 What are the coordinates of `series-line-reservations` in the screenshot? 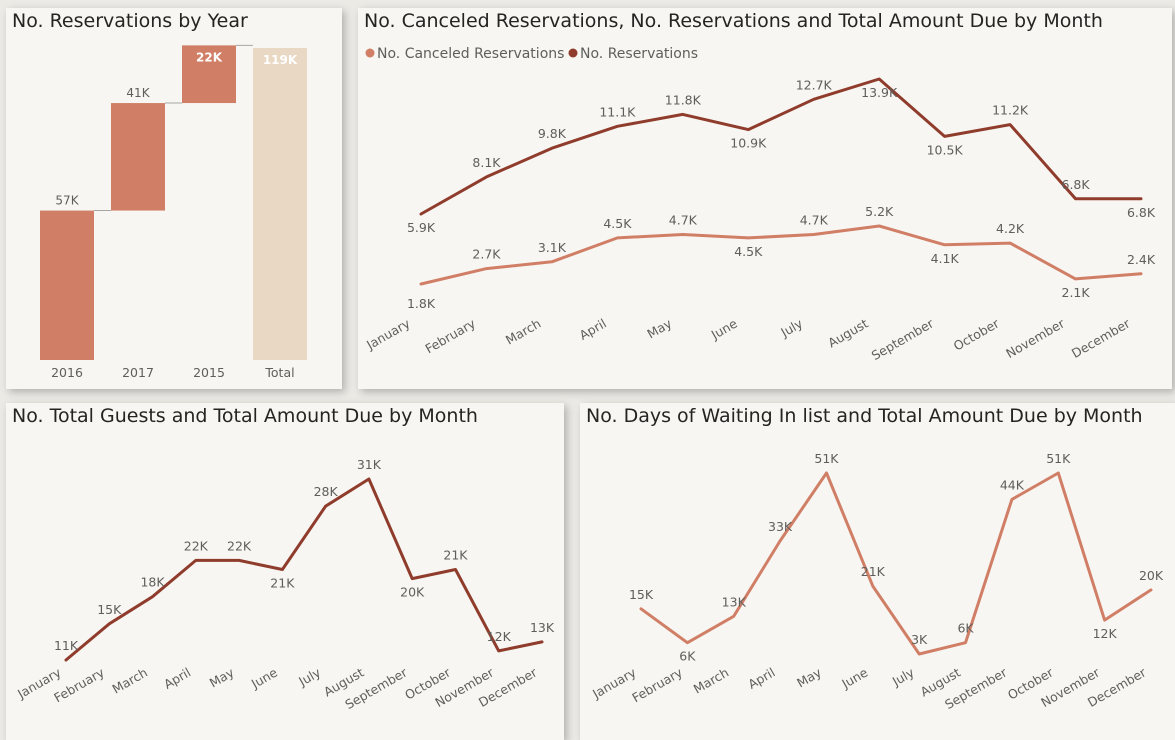 It's located at (781, 146).